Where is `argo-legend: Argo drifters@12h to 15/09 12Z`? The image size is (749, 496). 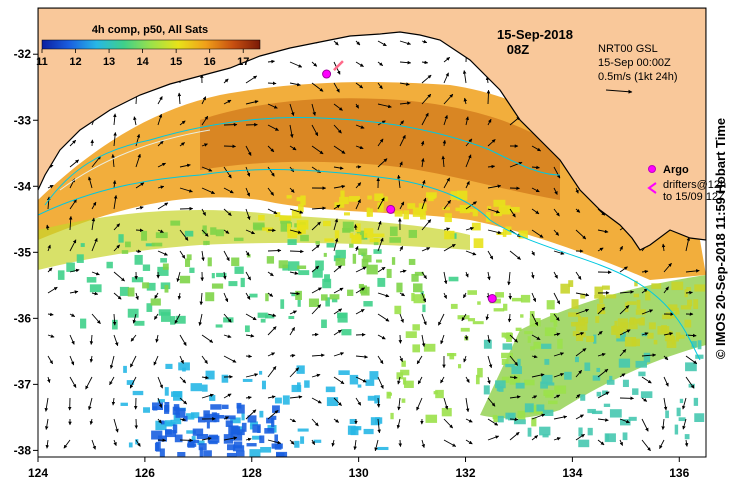 argo-legend: Argo drifters@12h to 15/09 12Z is located at coordinates (686, 183).